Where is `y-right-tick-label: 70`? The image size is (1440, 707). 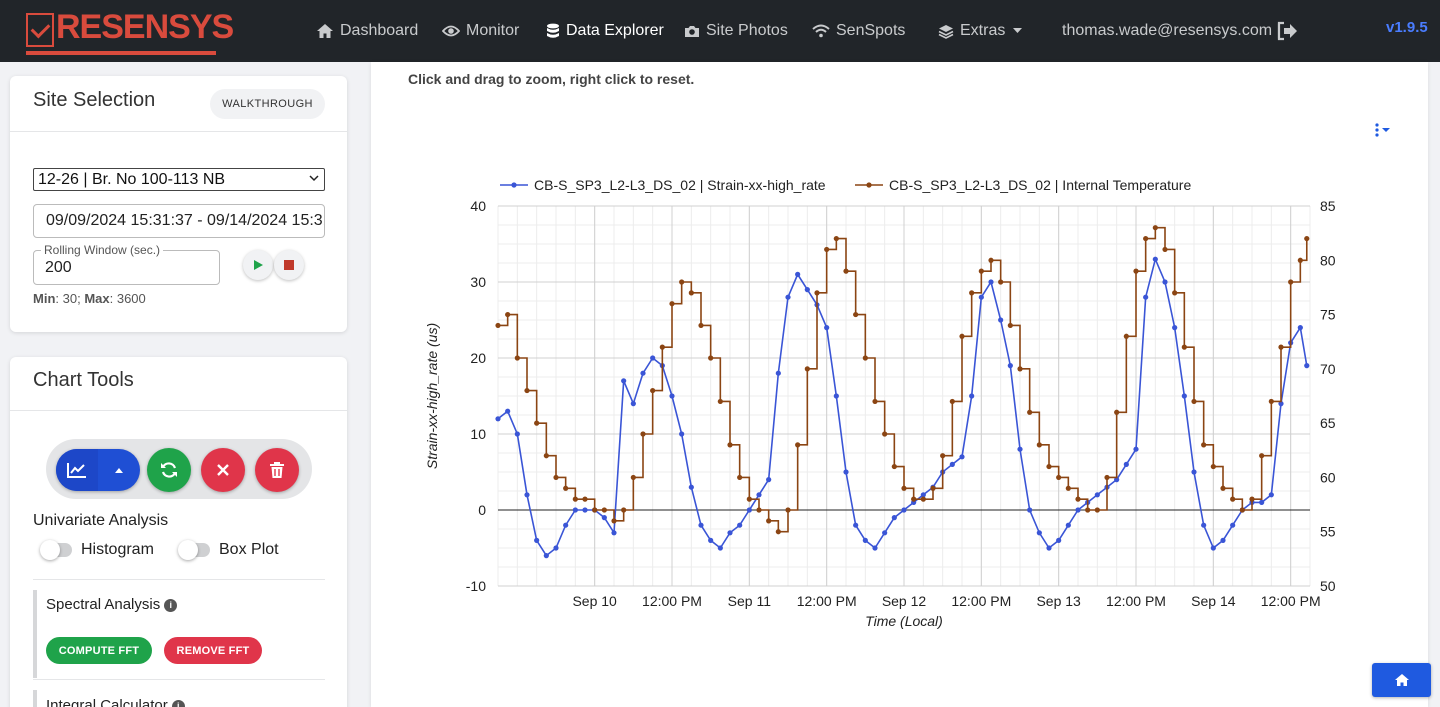 y-right-tick-label: 70 is located at coordinates (1328, 369).